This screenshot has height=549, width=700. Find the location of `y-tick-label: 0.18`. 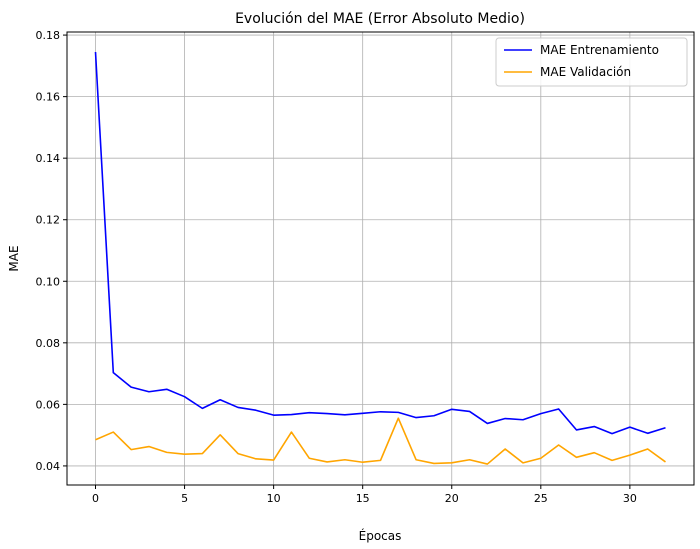

y-tick-label: 0.18 is located at coordinates (48, 35).